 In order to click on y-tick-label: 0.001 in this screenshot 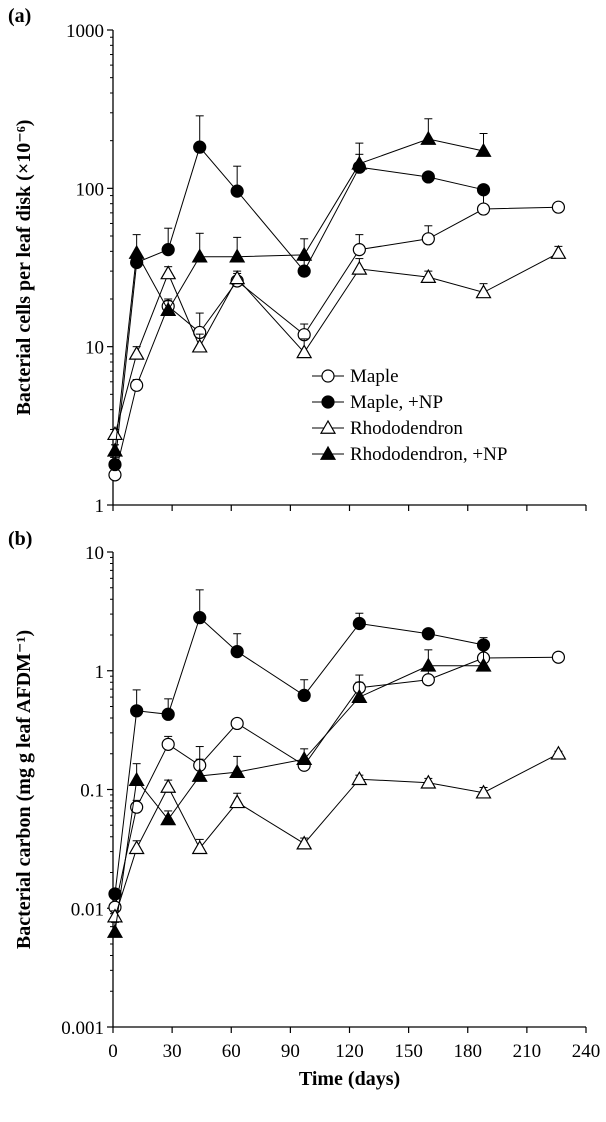, I will do `click(82, 1028)`.